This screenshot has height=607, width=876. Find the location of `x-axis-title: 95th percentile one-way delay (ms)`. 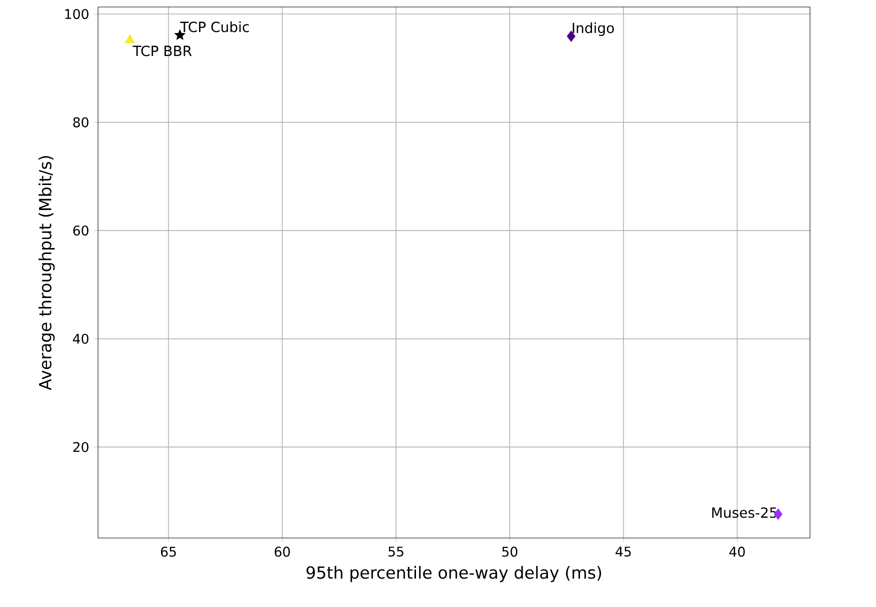

x-axis-title: 95th percentile one-way delay (ms) is located at coordinates (454, 574).